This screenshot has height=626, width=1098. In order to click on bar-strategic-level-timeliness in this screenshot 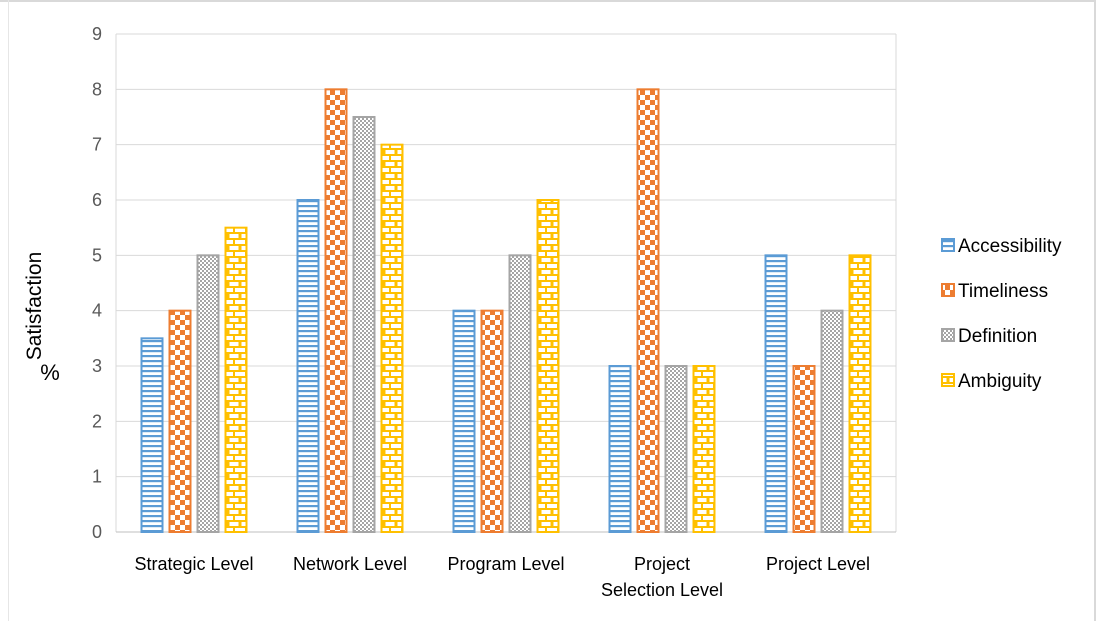, I will do `click(180, 421)`.